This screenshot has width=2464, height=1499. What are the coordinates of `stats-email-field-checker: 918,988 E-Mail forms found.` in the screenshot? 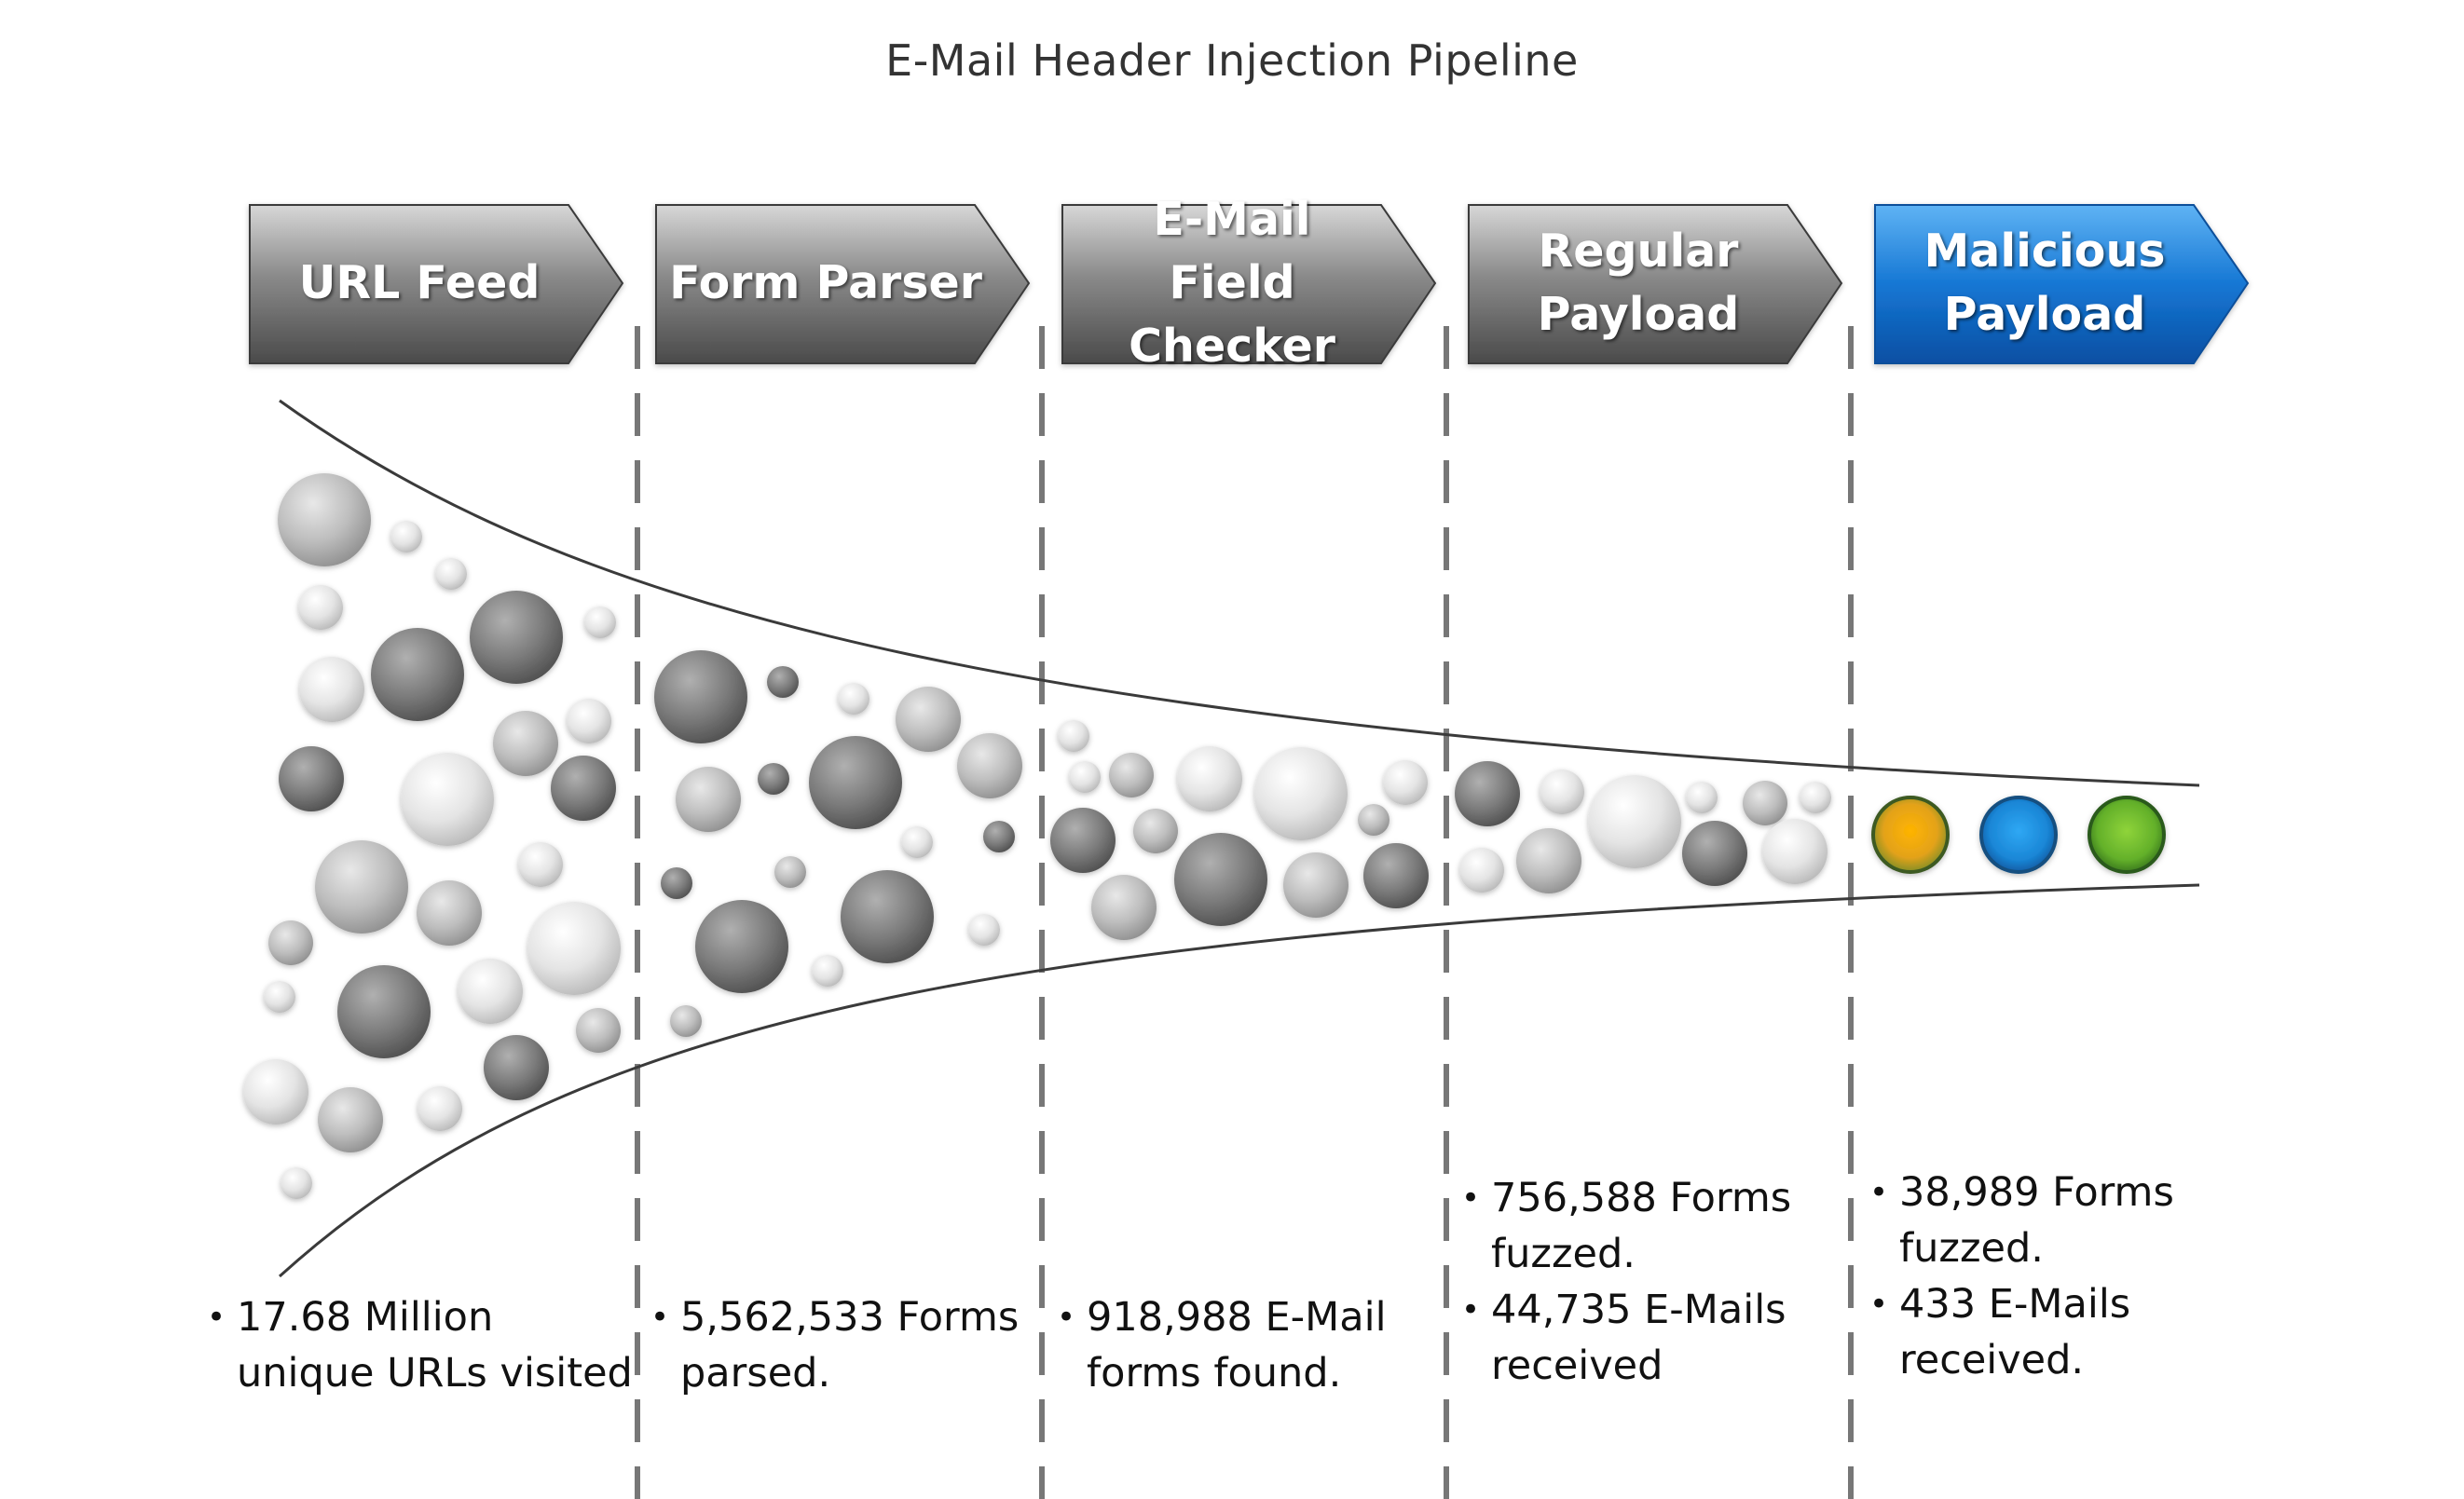 It's located at (1243, 1345).